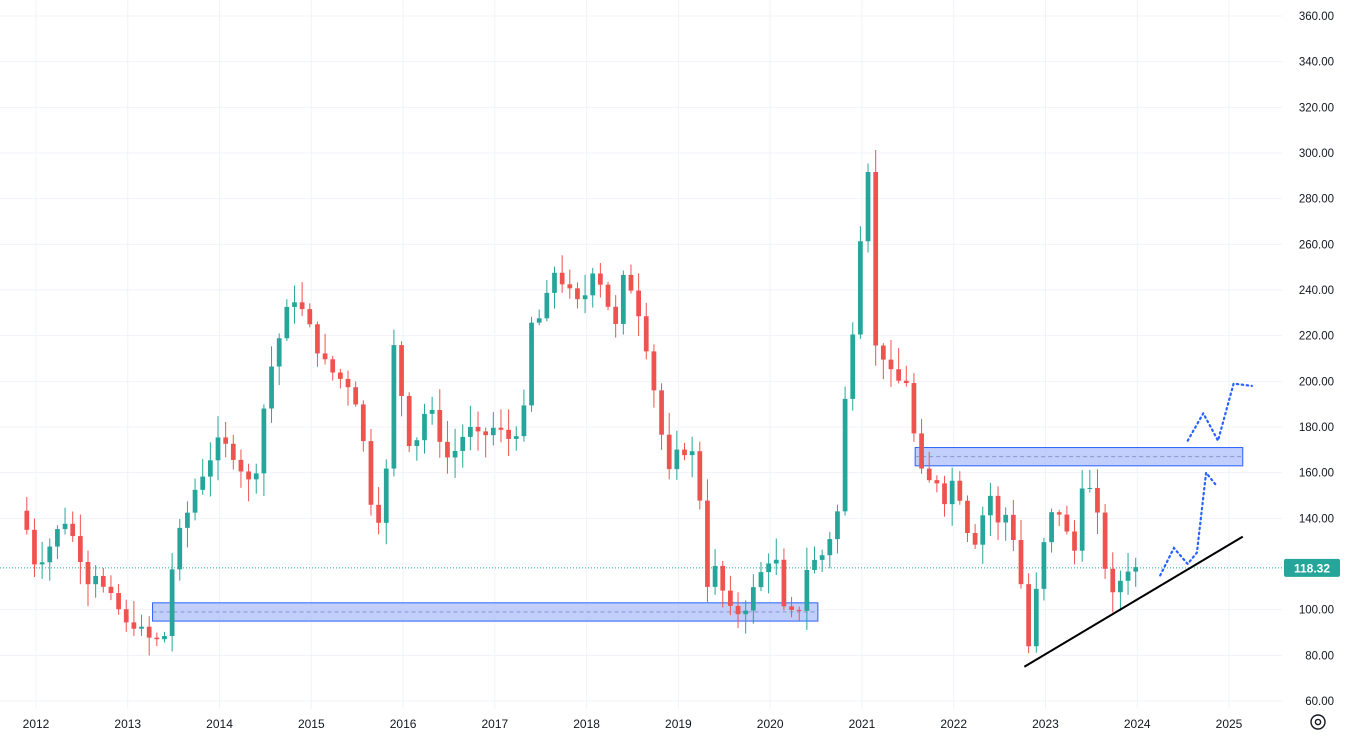 The height and width of the screenshot is (742, 1348). Describe the element at coordinates (1316, 108) in the screenshot. I see `y-tick-label: 320.00` at that location.